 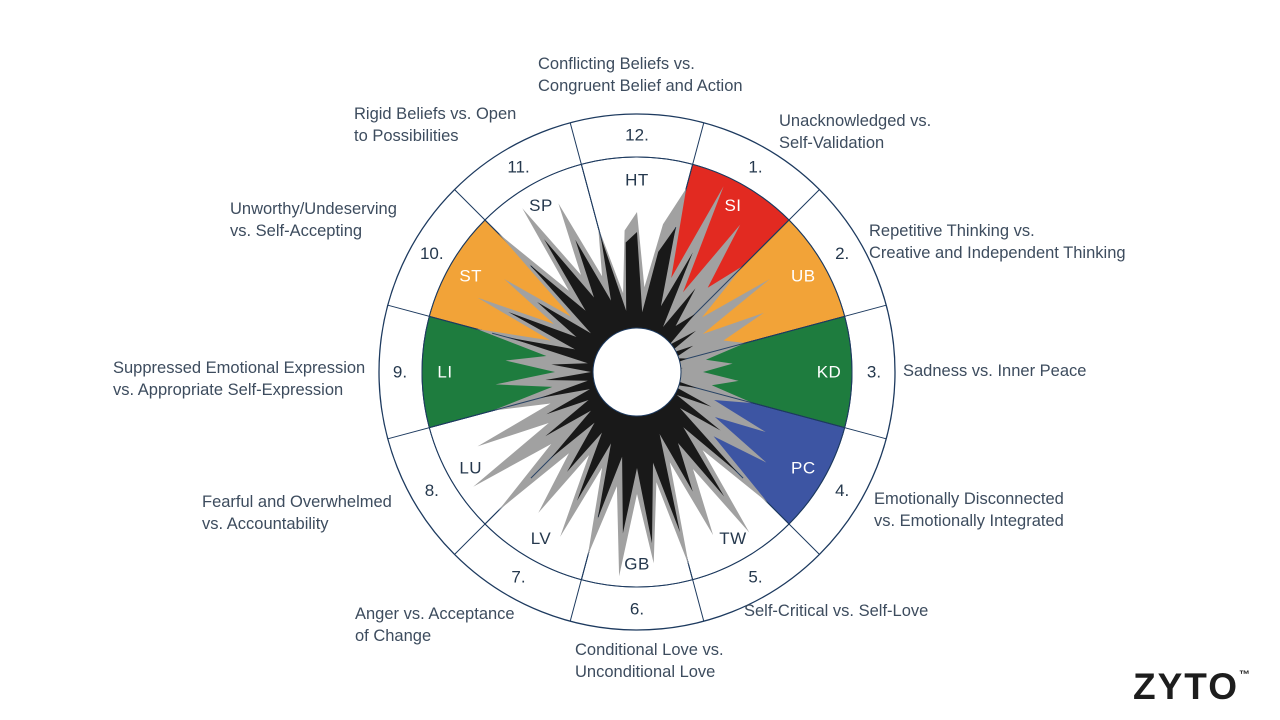 What do you see at coordinates (842, 490) in the screenshot?
I see `segment-number-PC: 4.` at bounding box center [842, 490].